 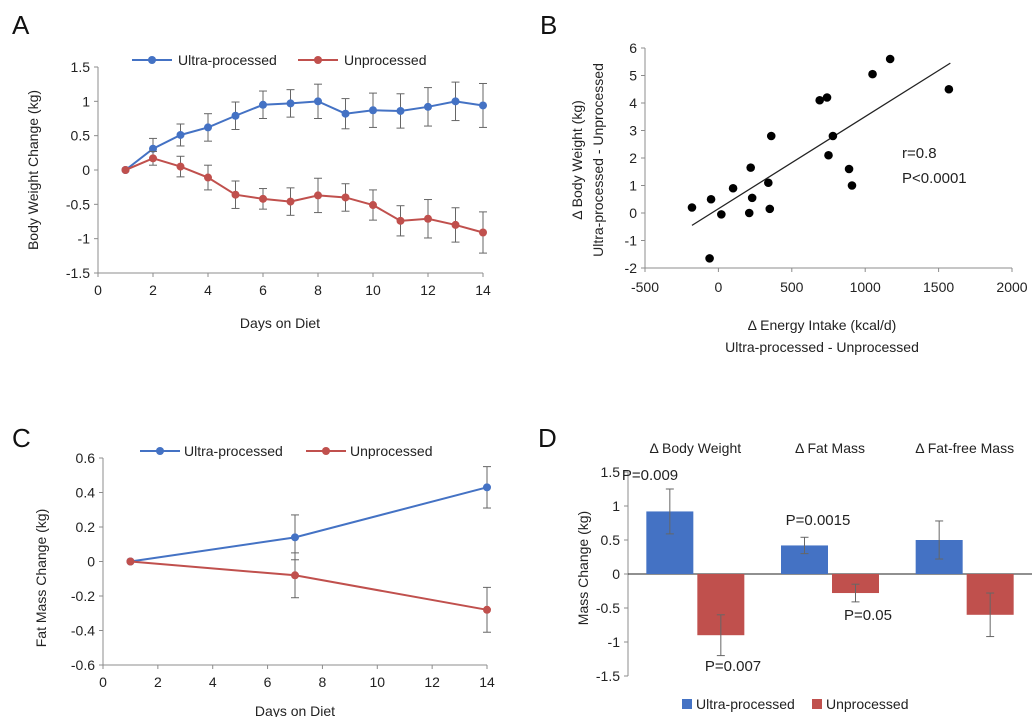 What do you see at coordinates (650, 475) in the screenshot?
I see `panel-d-p-body-ultra: P=0.009` at bounding box center [650, 475].